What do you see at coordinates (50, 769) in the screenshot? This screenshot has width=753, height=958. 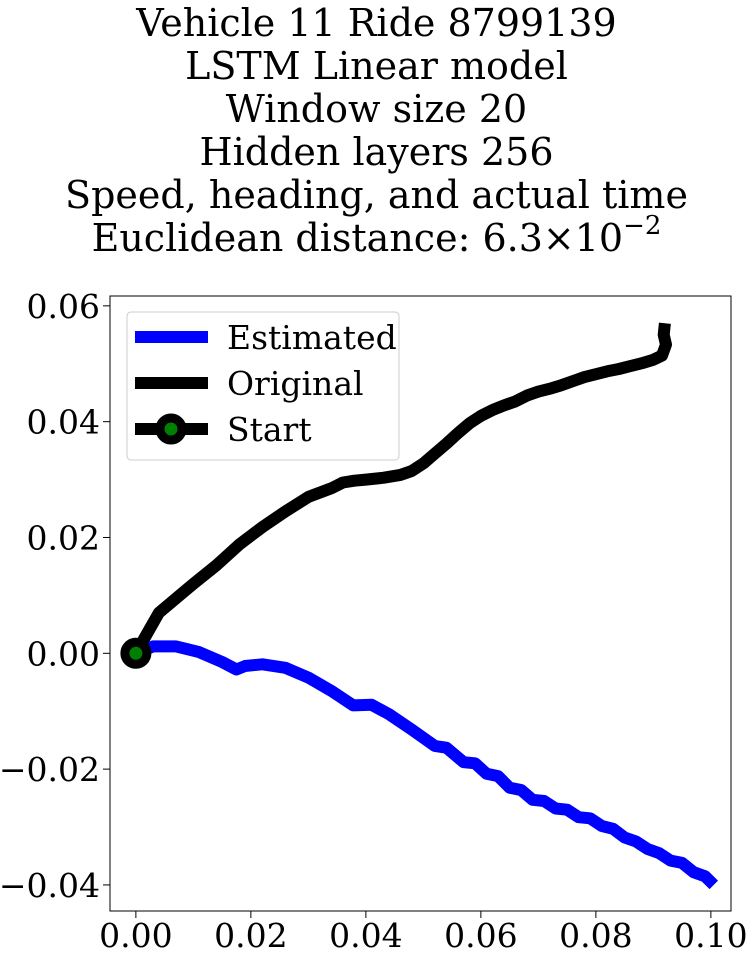 I see `y-tick-label: −0.02` at bounding box center [50, 769].